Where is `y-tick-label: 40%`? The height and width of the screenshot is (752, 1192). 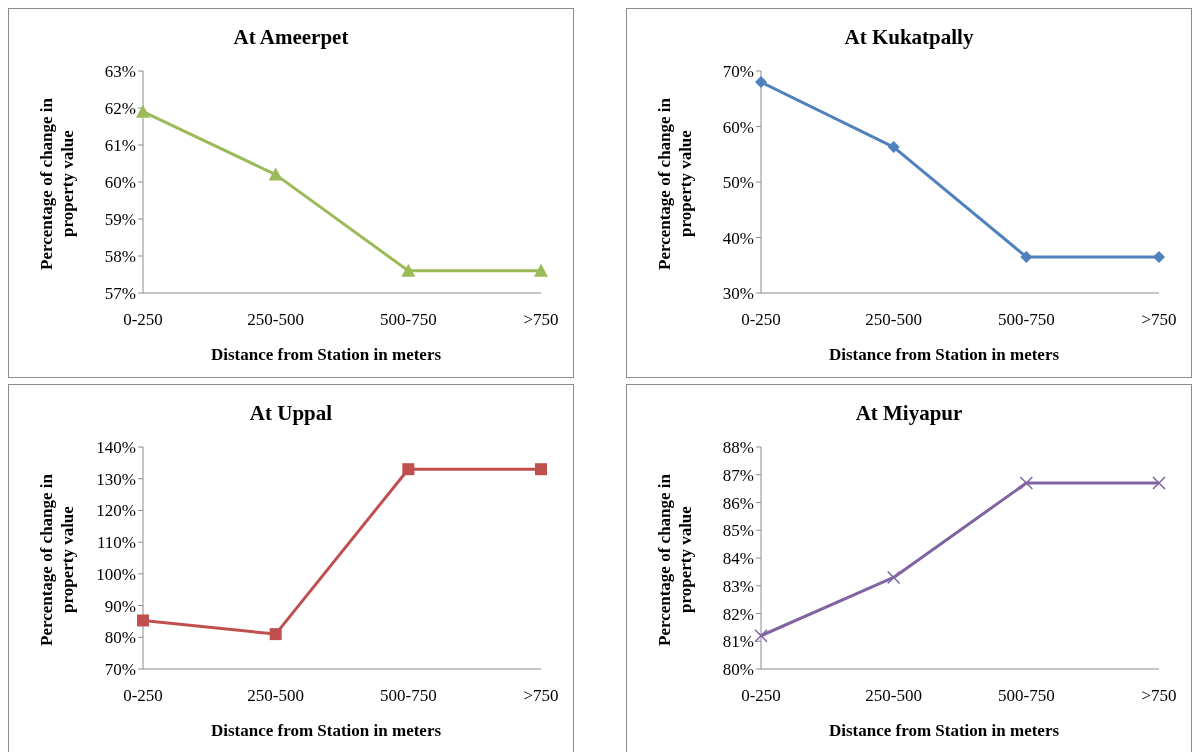 y-tick-label: 40% is located at coordinates (738, 238).